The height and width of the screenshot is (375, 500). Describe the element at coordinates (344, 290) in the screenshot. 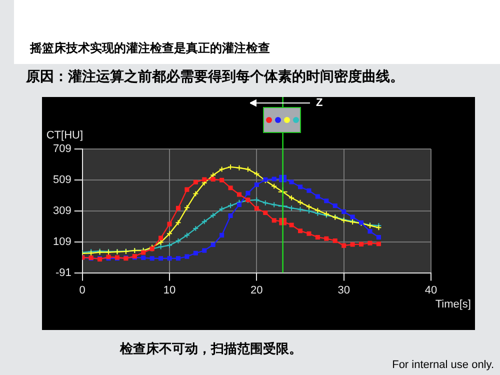

I see `x-tick-label: 30` at that location.